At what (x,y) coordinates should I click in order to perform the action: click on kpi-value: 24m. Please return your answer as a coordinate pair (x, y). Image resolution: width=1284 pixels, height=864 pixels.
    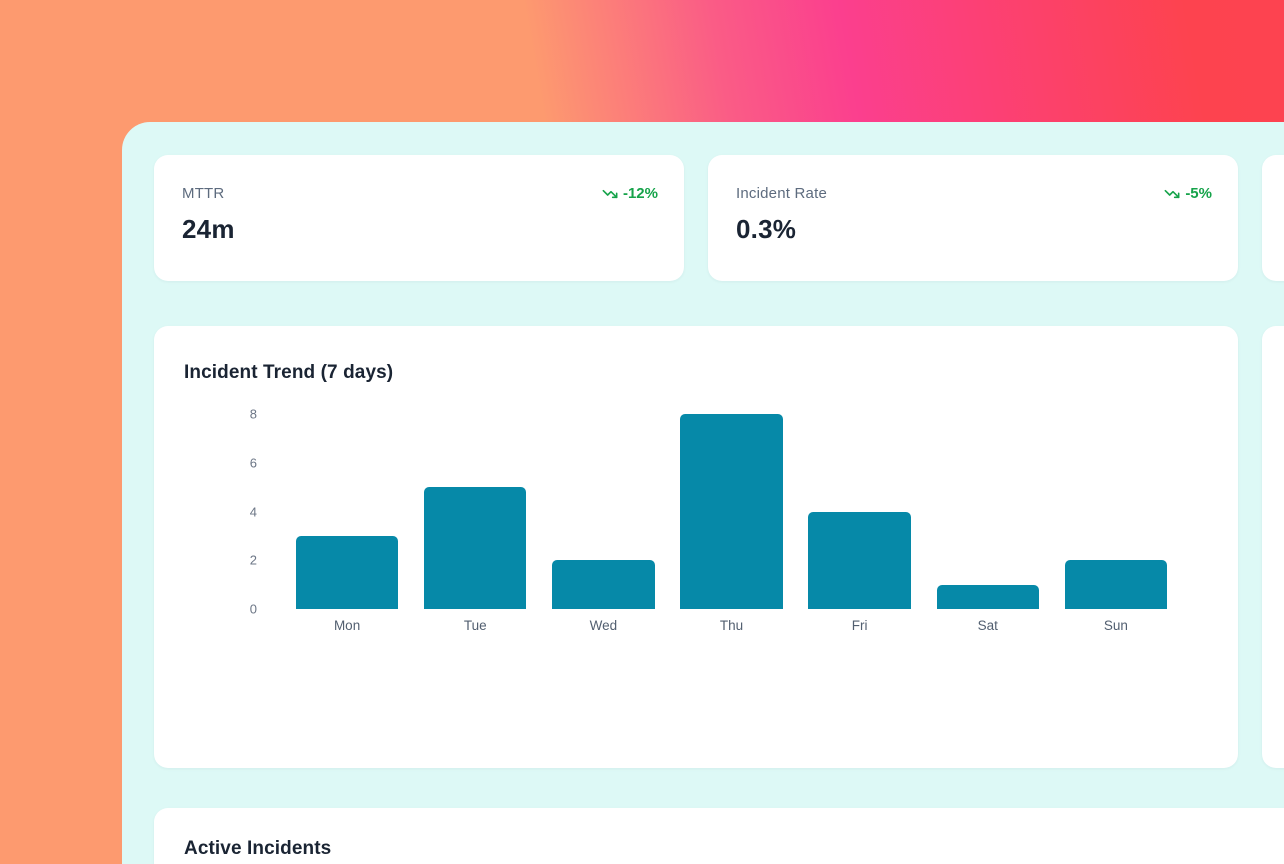
    Looking at the image, I should click on (208, 229).